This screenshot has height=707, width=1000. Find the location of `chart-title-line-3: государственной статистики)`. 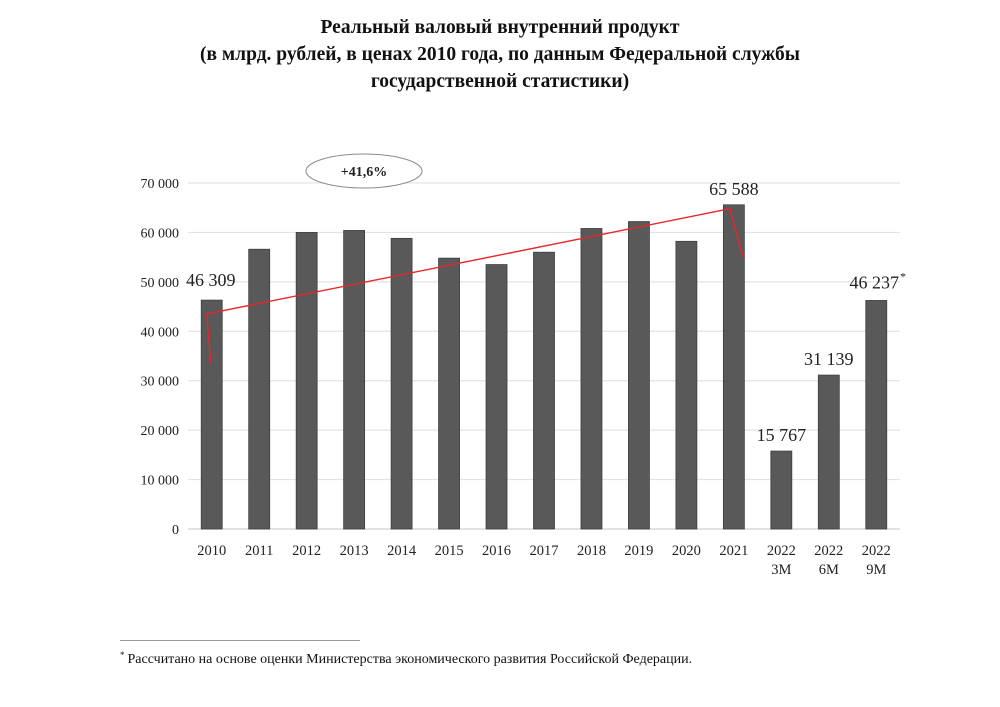

chart-title-line-3: государственной статистики) is located at coordinates (500, 81).